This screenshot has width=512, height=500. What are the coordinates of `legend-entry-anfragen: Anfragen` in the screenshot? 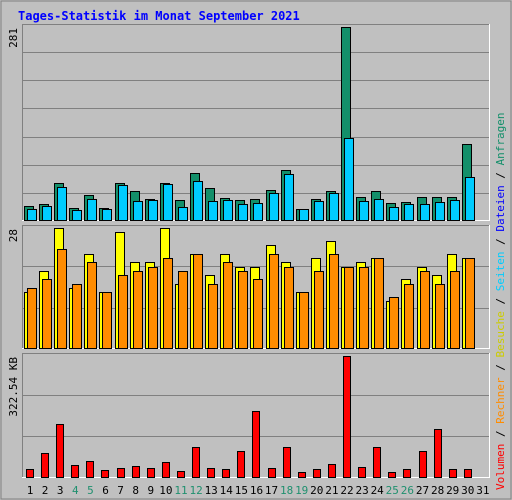 It's located at (500, 138).